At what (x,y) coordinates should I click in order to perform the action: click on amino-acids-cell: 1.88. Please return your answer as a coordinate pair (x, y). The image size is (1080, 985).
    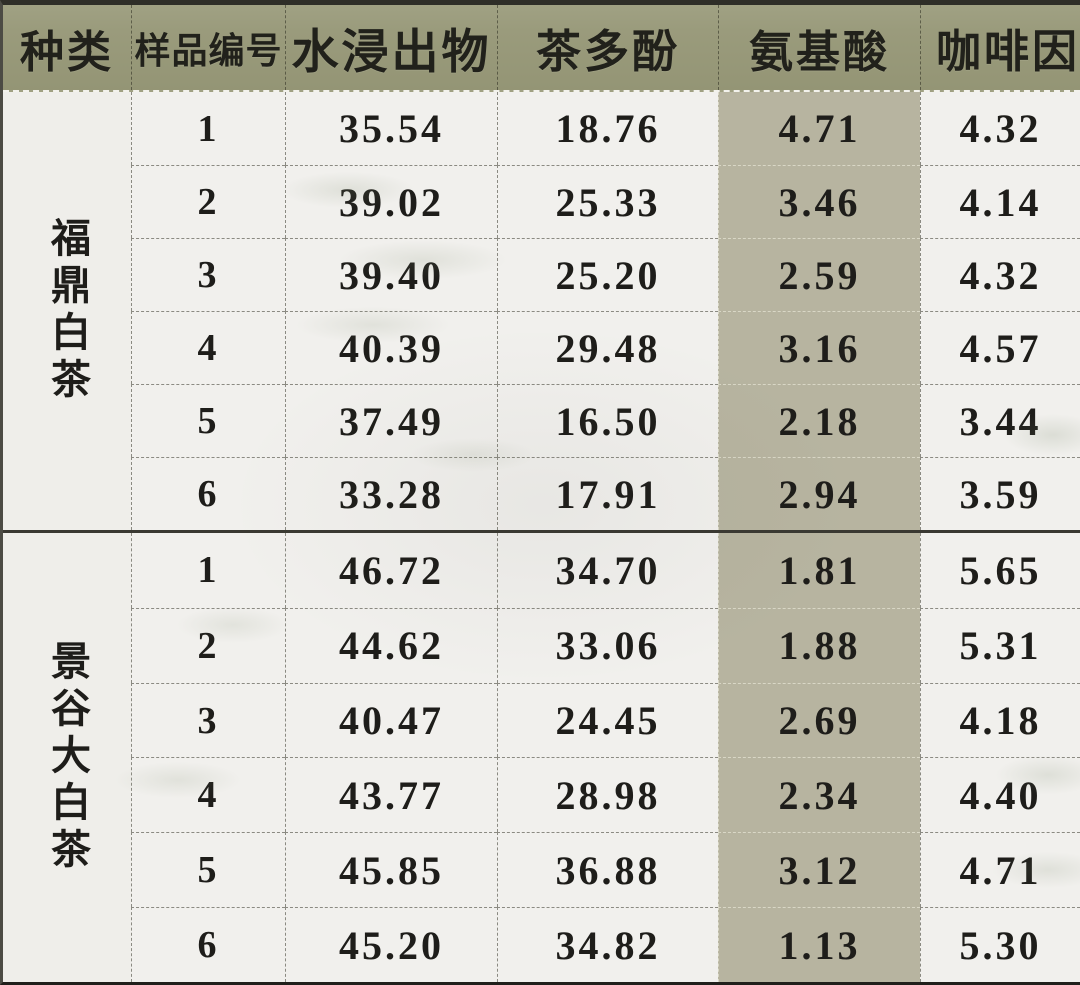
    Looking at the image, I should click on (819, 645).